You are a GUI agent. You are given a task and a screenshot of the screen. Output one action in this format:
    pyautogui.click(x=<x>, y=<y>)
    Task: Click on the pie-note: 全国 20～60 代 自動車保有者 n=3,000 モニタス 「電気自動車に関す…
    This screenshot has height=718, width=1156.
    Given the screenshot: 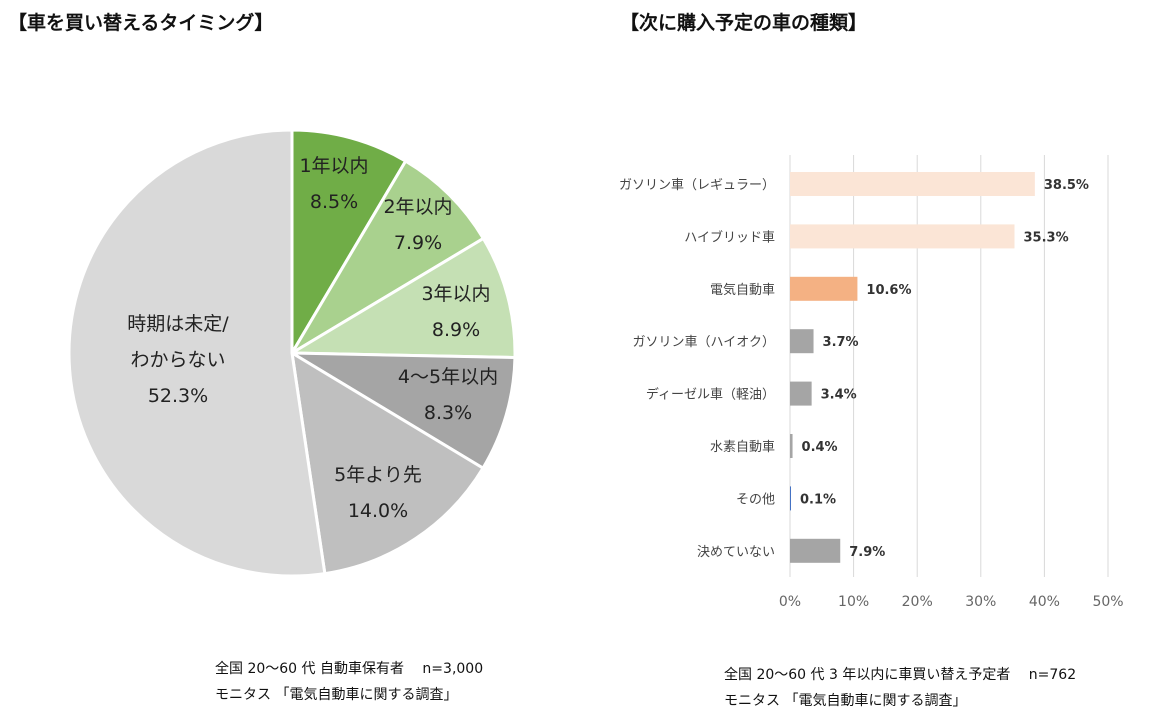 What is the action you would take?
    pyautogui.click(x=349, y=682)
    